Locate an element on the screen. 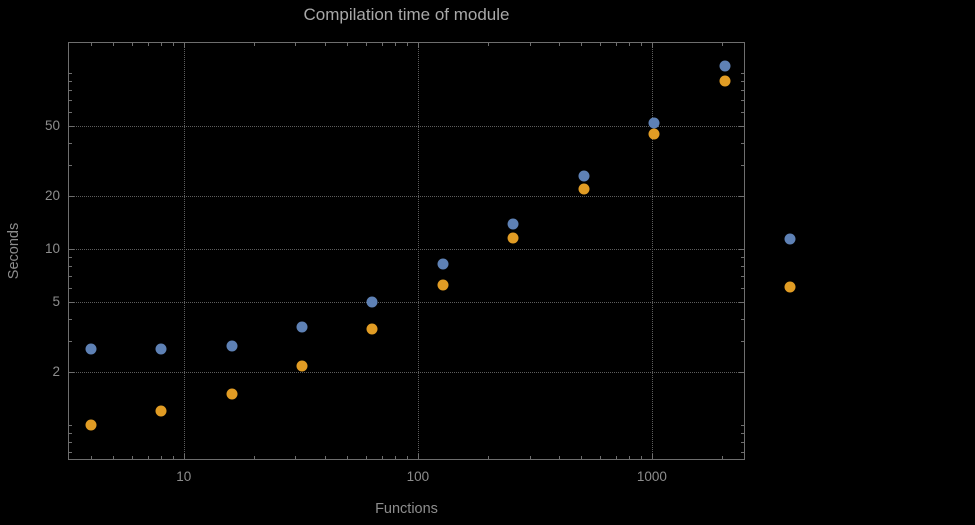 This screenshot has width=975, height=525. y-tick-label: 10 is located at coordinates (52, 248).